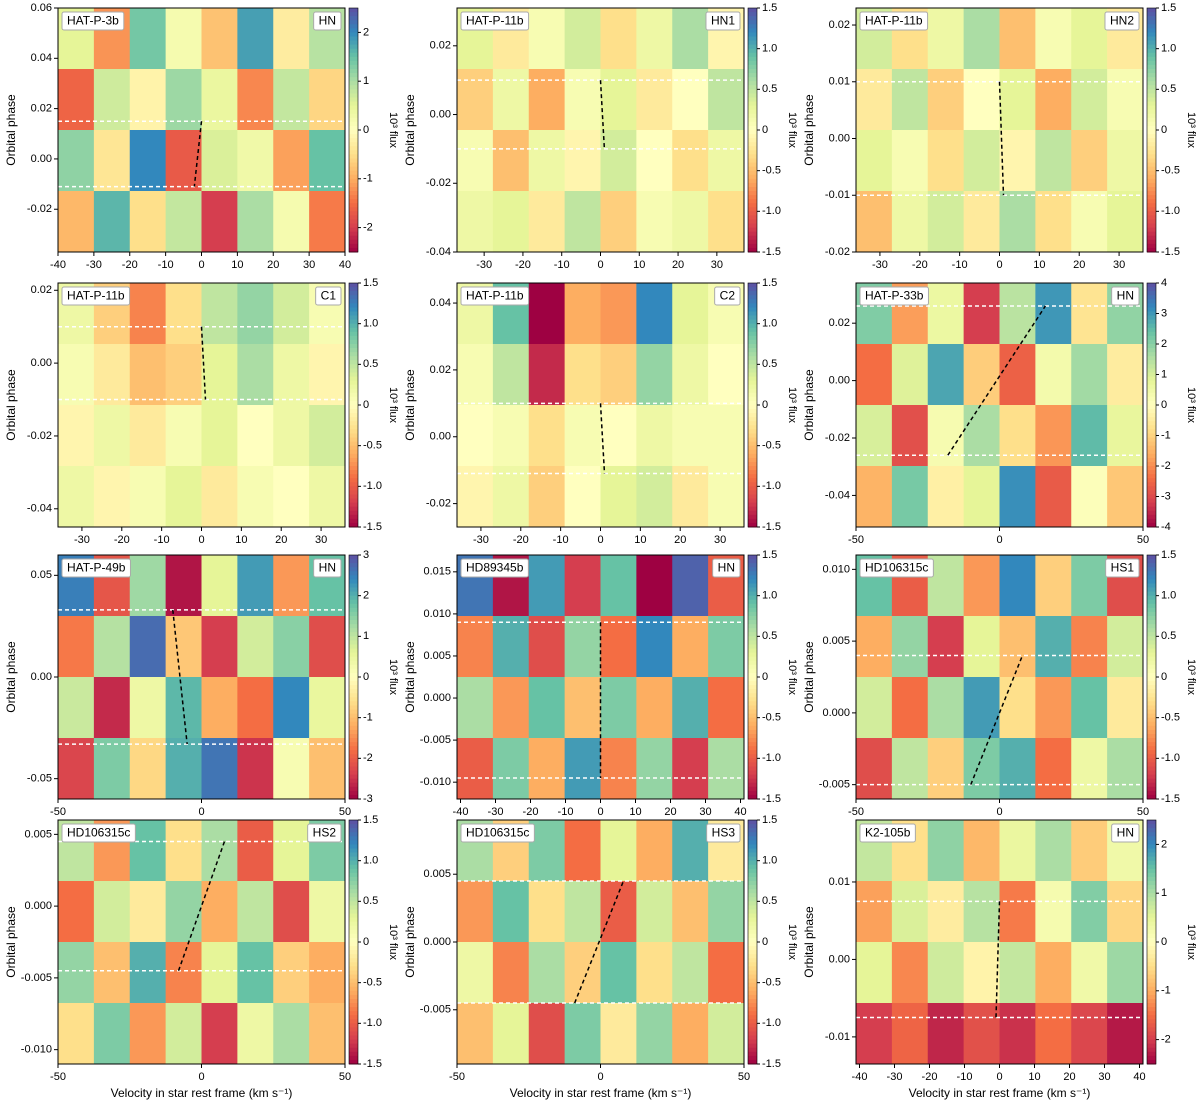  What do you see at coordinates (273, 265) in the screenshot?
I see `x-tick-label: 20` at bounding box center [273, 265].